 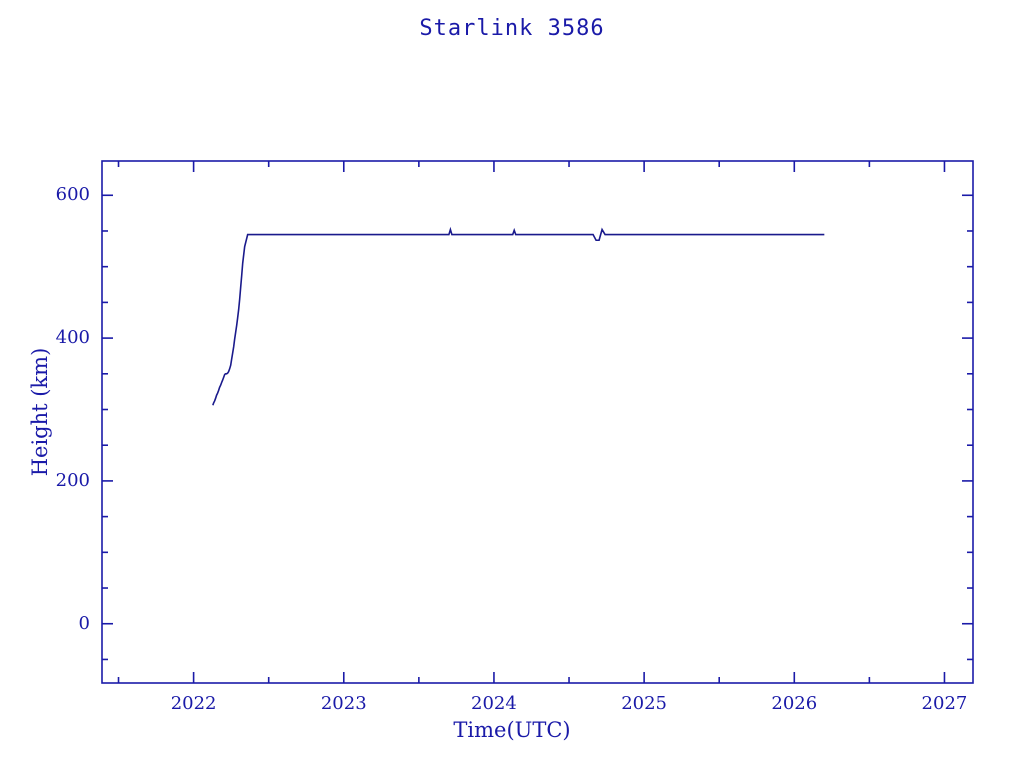 I want to click on x-tick-label: 2024, so click(x=494, y=703).